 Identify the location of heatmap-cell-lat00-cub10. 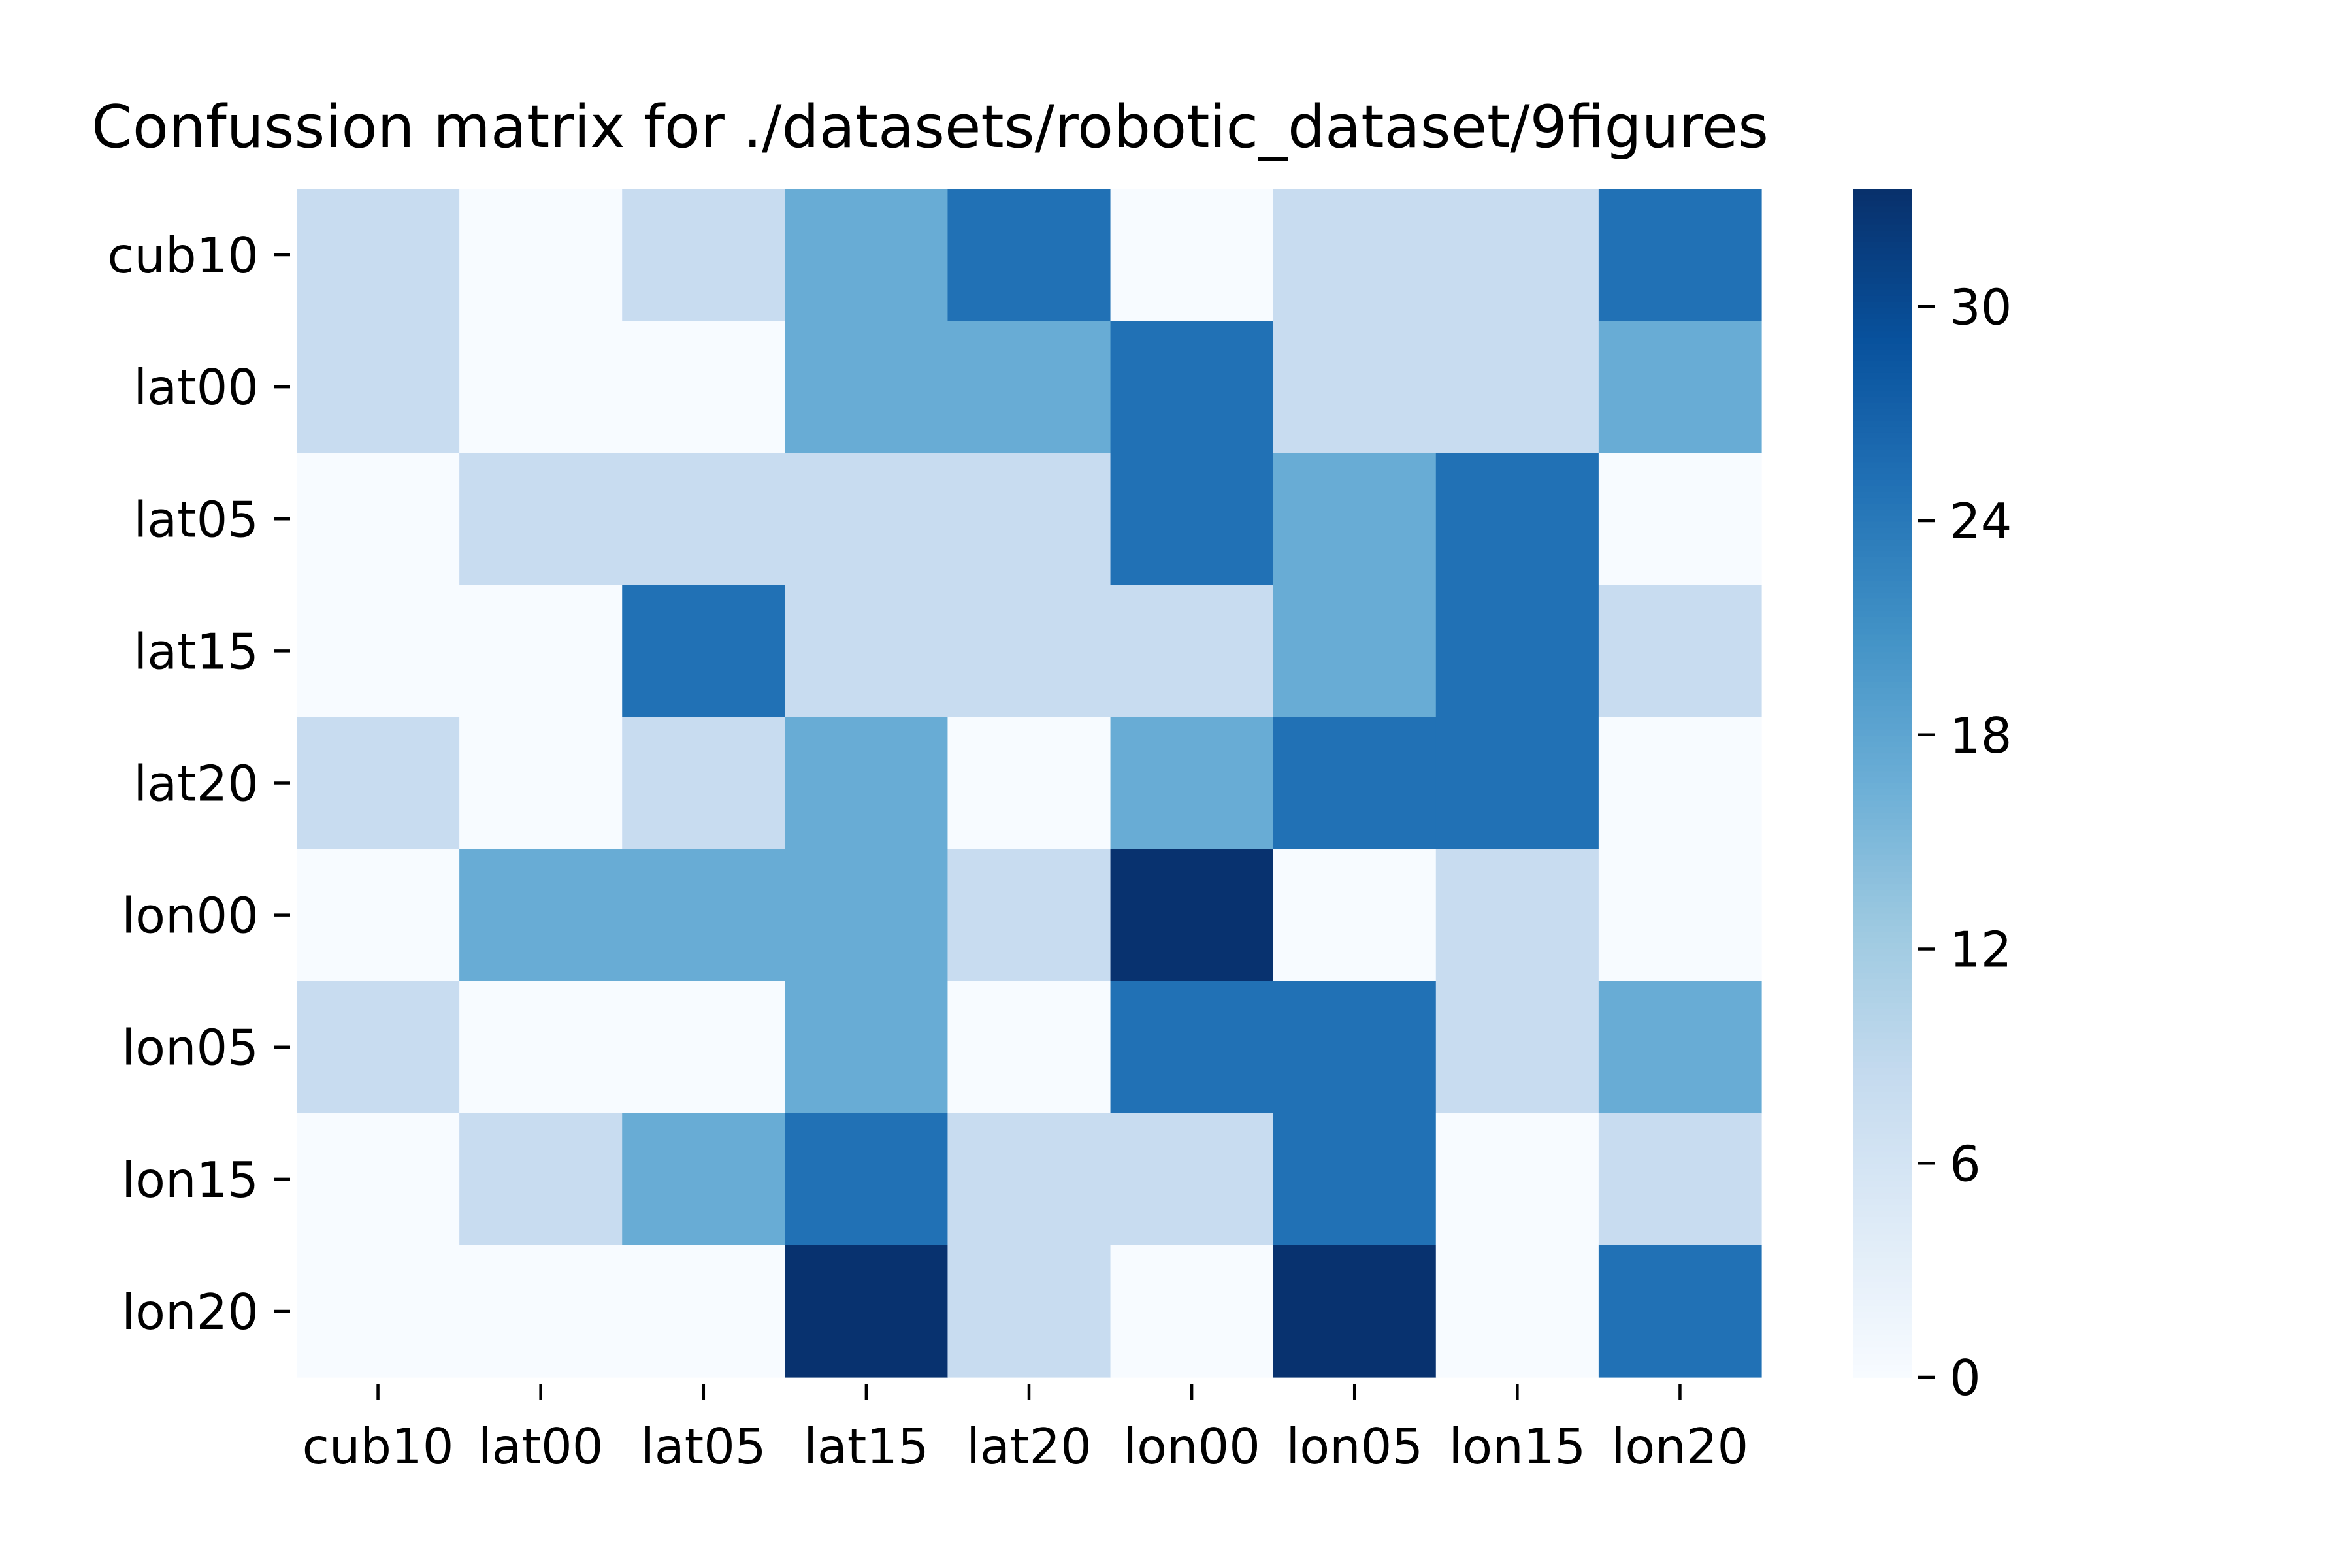
(378, 387).